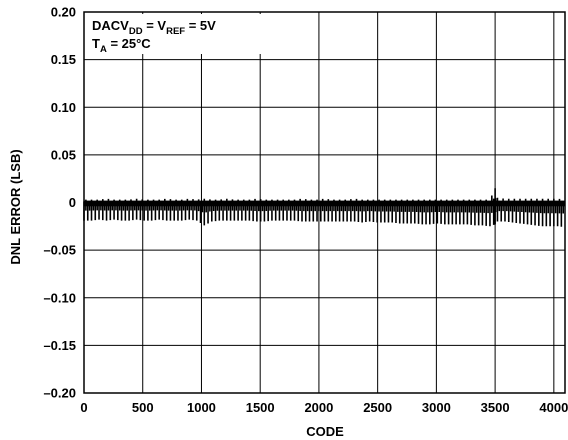 The image size is (568, 440). What do you see at coordinates (15, 206) in the screenshot?
I see `y-axis-label: DNL ERROR (LSB)` at bounding box center [15, 206].